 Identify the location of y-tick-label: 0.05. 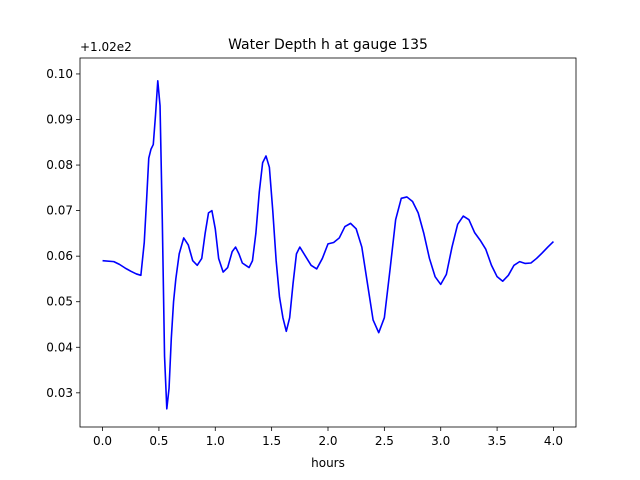
(59, 302).